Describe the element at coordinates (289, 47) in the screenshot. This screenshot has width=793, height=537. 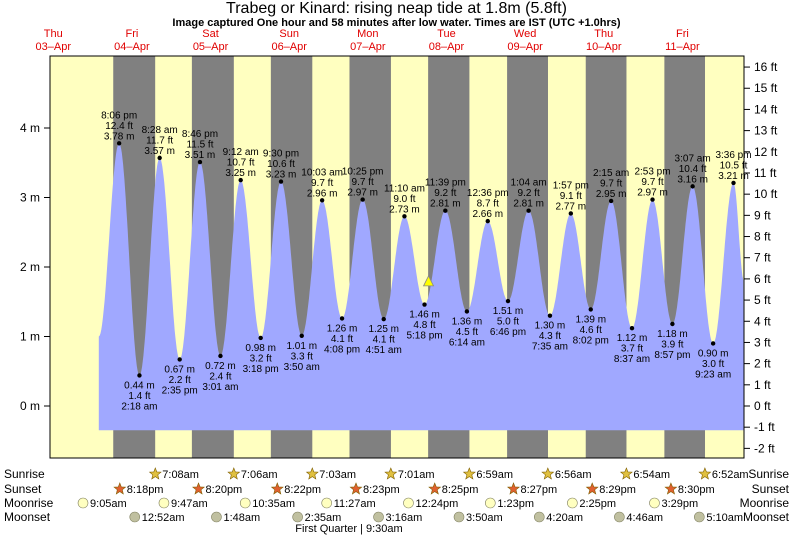
I see `day-date-label: 06–Apr` at that location.